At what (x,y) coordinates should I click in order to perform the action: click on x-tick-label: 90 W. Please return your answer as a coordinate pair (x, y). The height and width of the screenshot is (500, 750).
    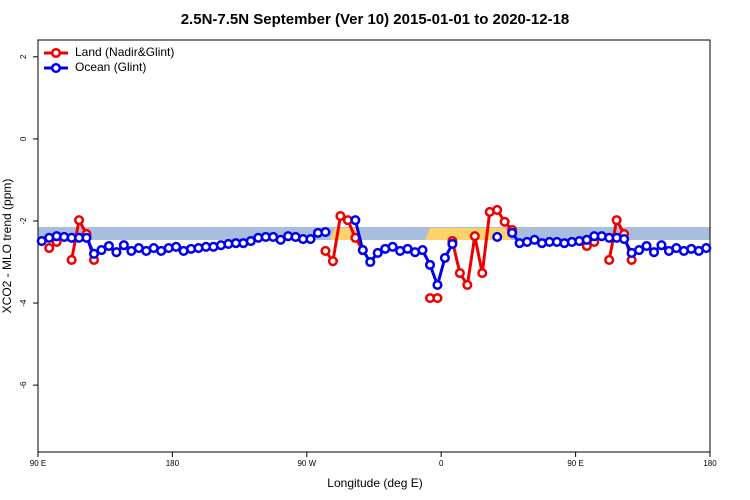
    Looking at the image, I should click on (306, 463).